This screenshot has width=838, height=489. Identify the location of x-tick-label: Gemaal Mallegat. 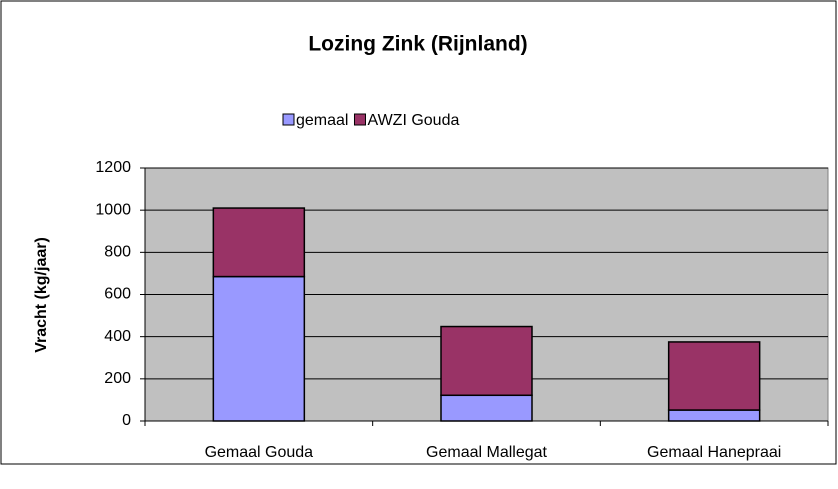
(487, 452).